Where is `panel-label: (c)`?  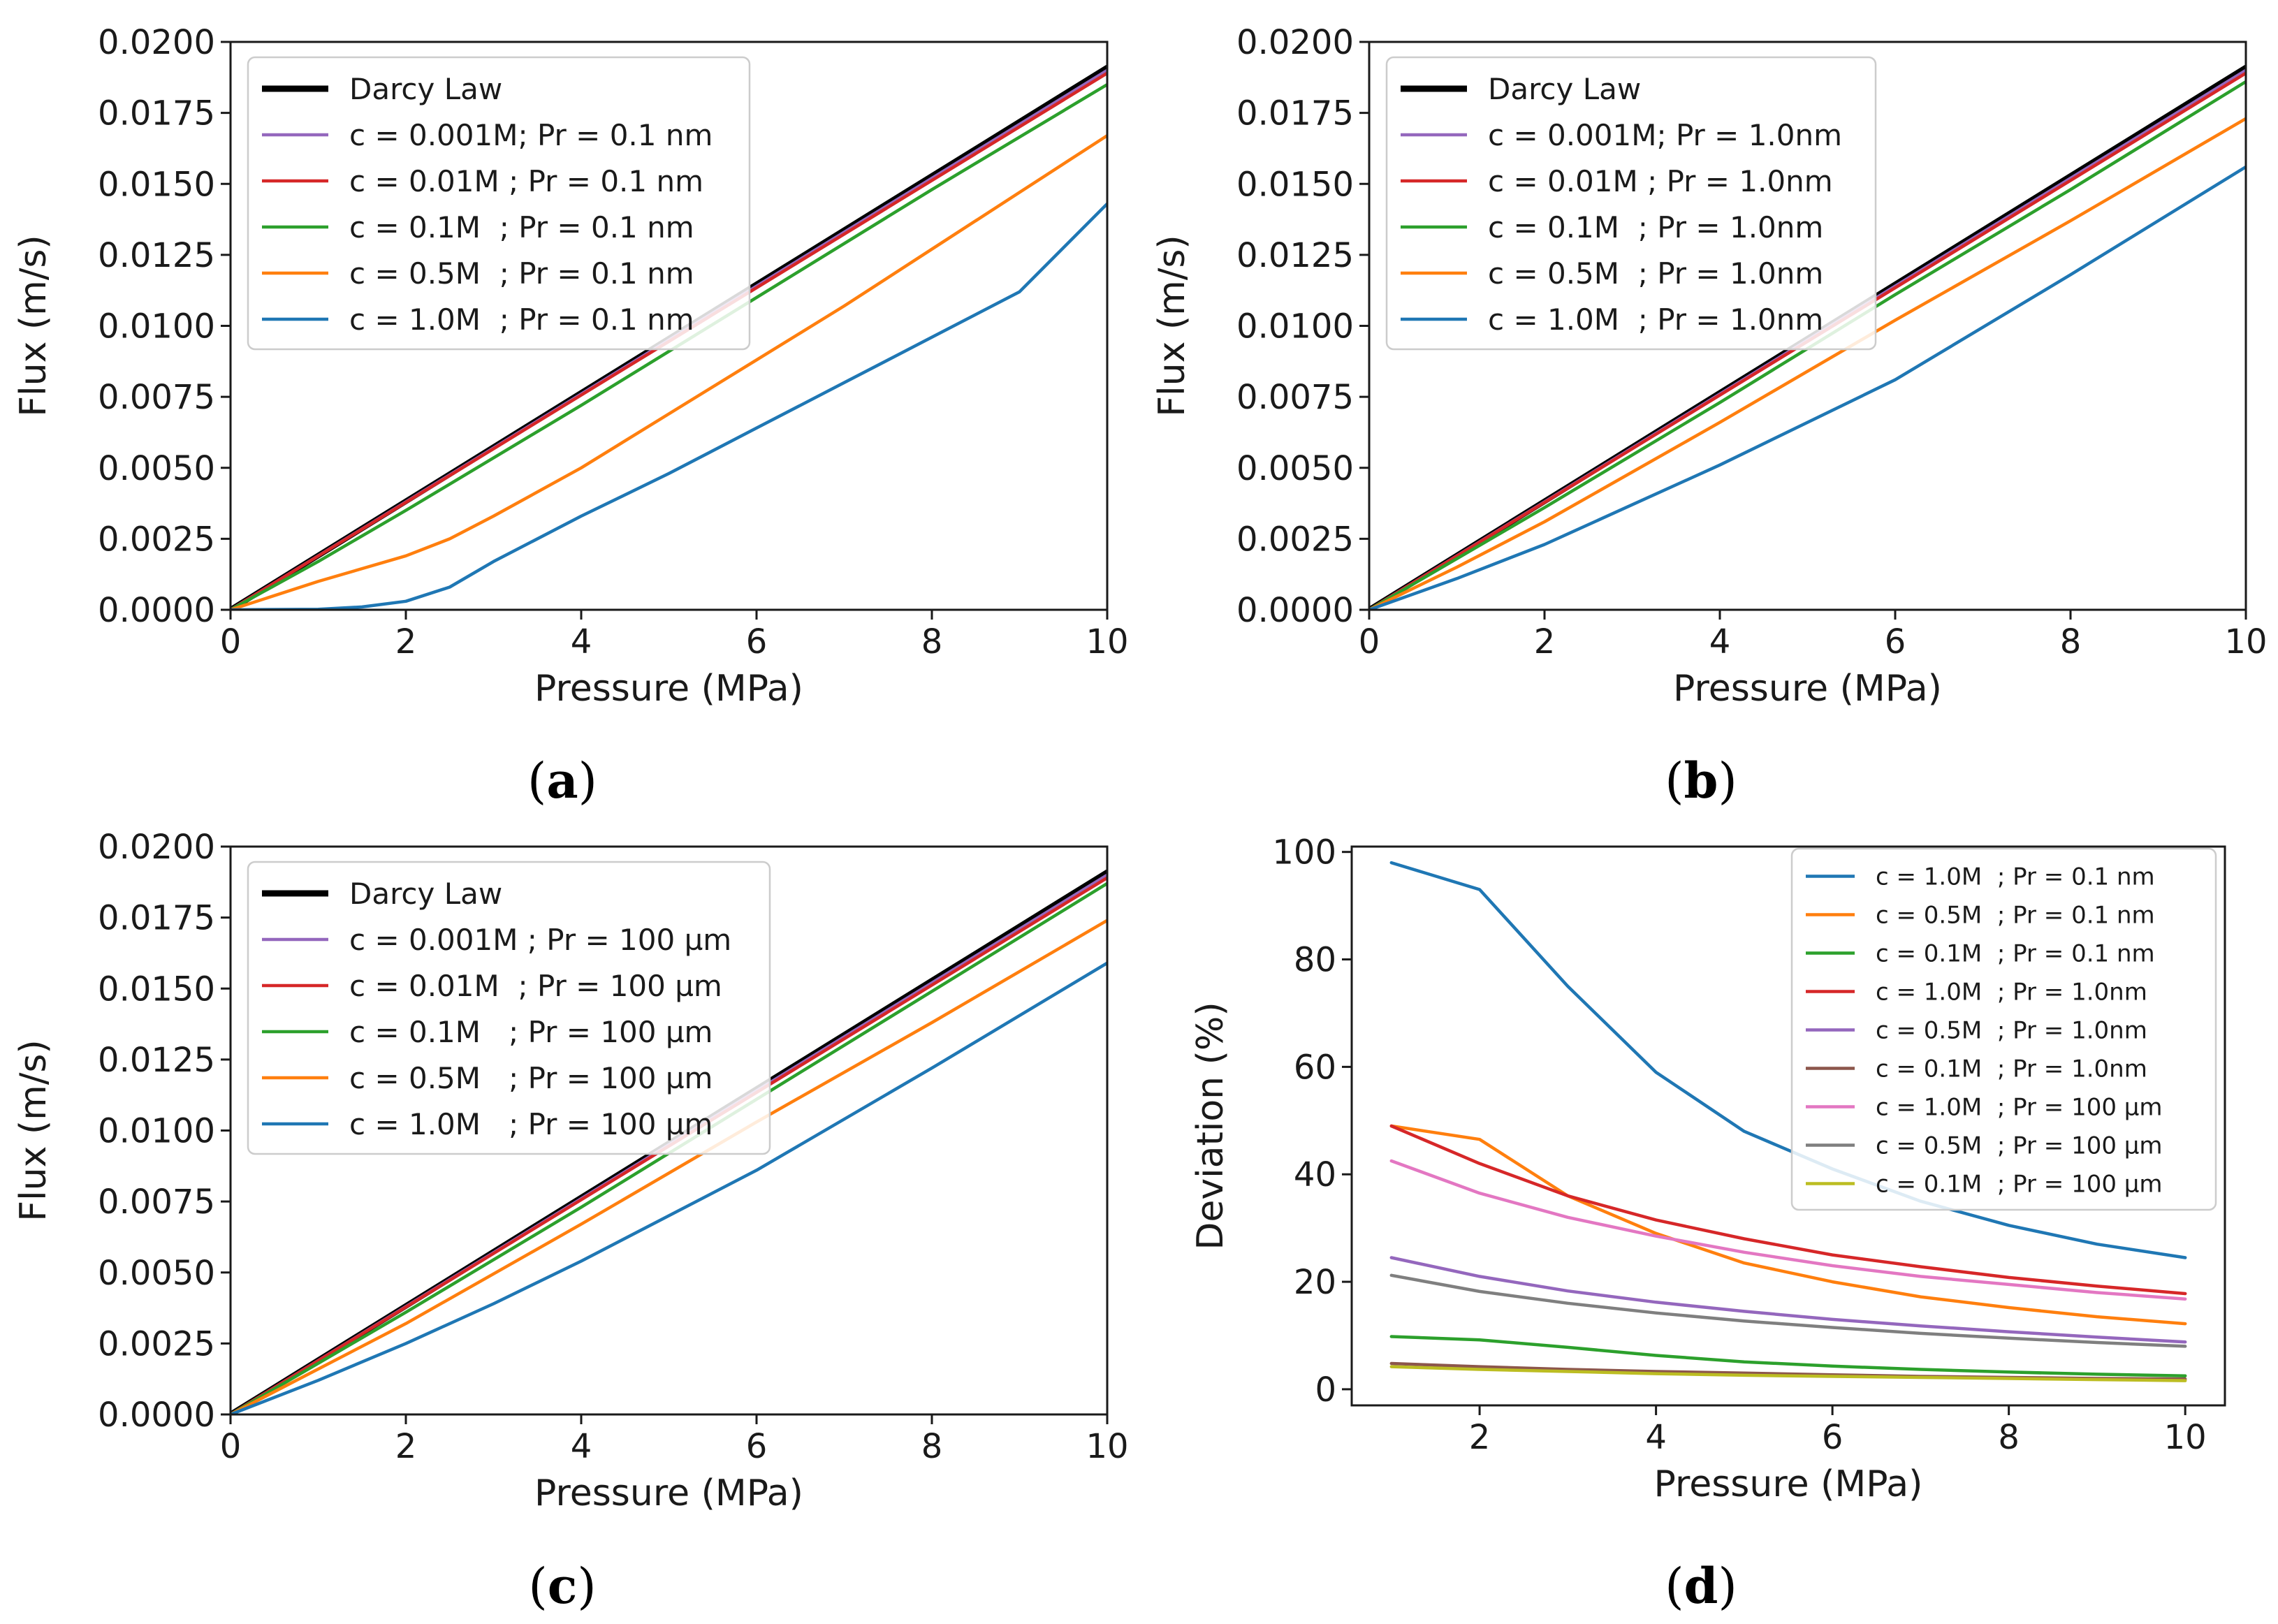
panel-label: (c) is located at coordinates (562, 1586).